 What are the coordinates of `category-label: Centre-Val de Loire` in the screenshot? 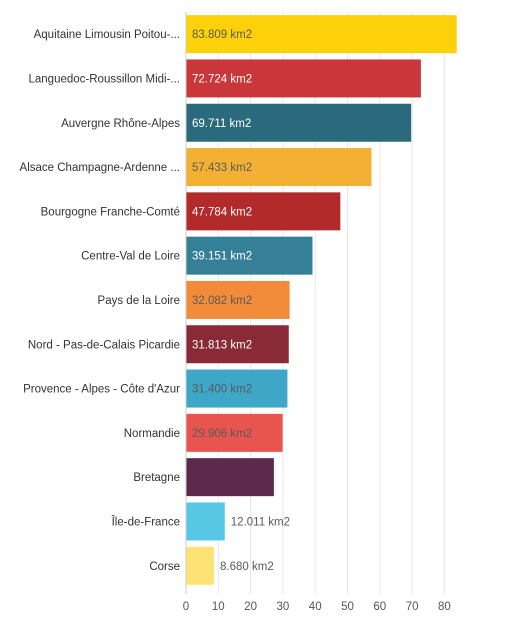 It's located at (130, 257).